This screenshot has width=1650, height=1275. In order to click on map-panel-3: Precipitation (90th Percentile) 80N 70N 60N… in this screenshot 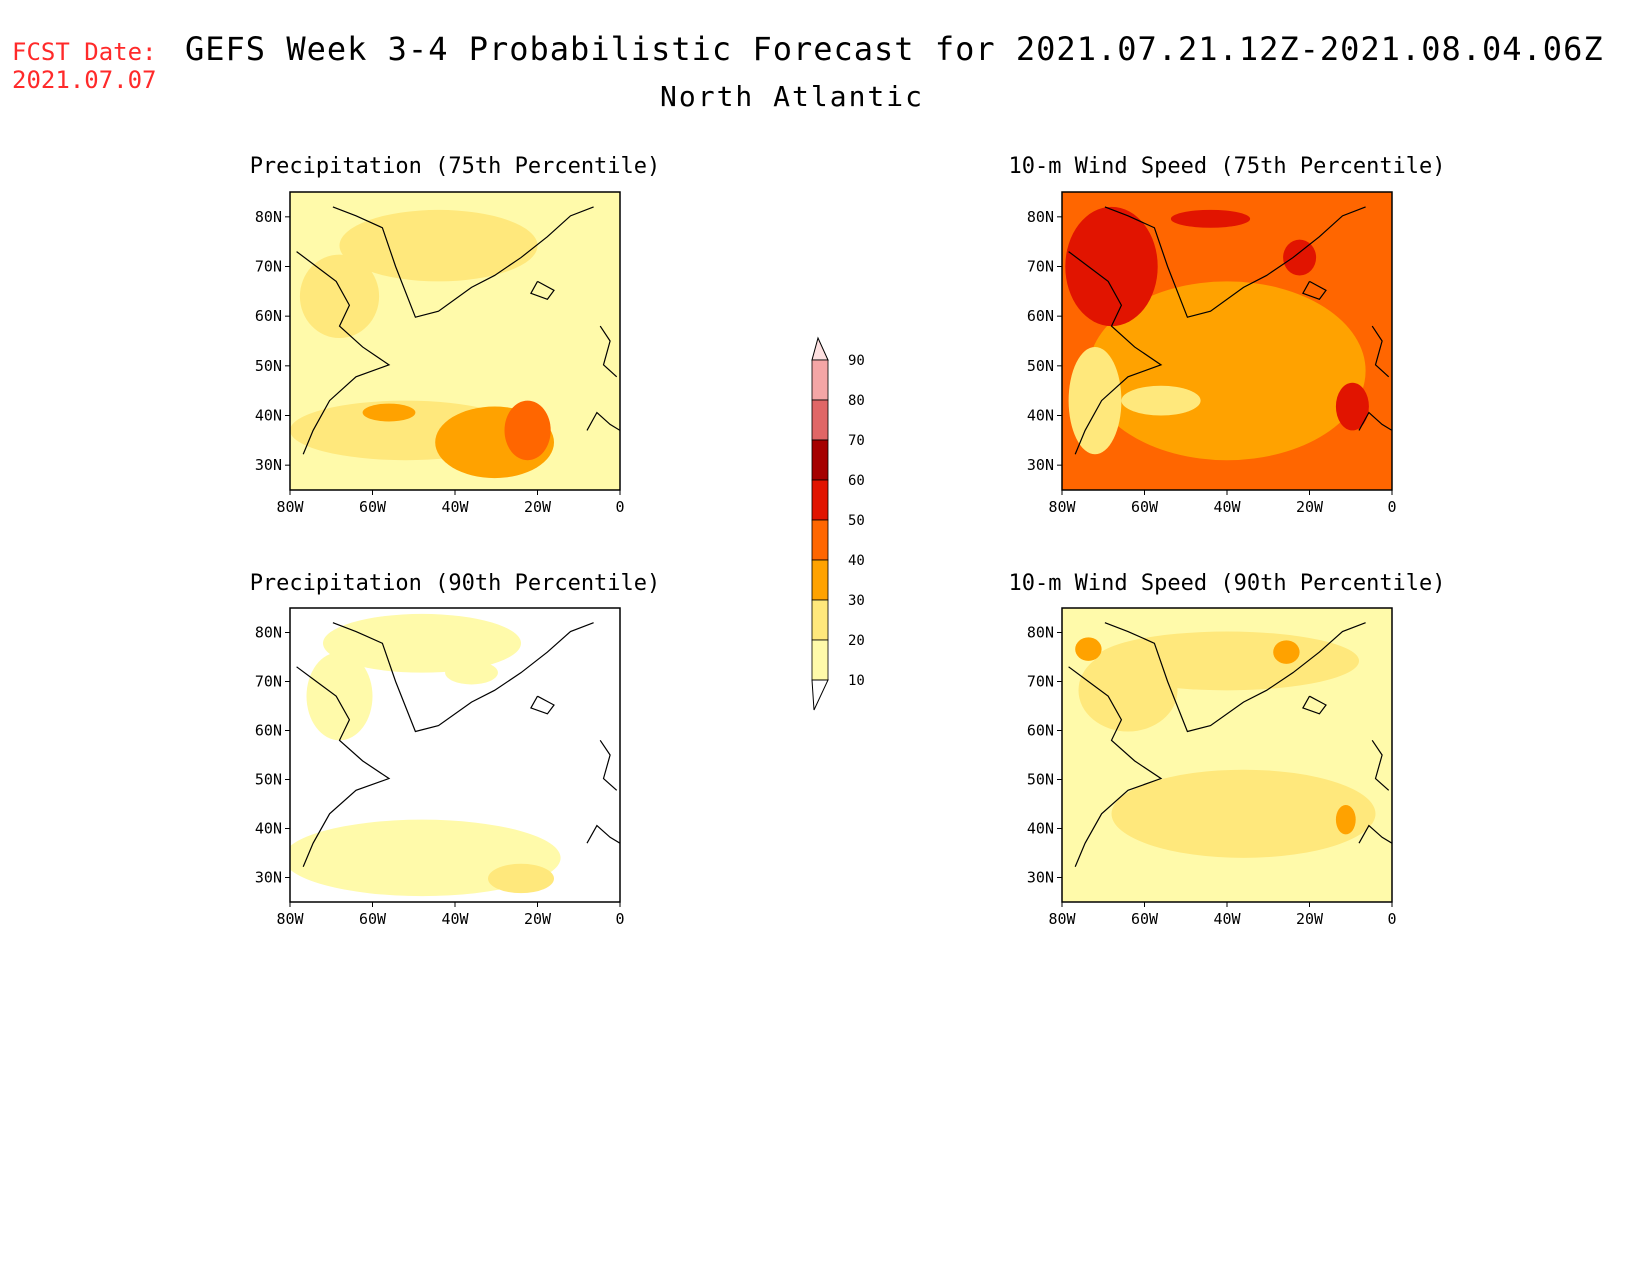, I will do `click(455, 749)`.